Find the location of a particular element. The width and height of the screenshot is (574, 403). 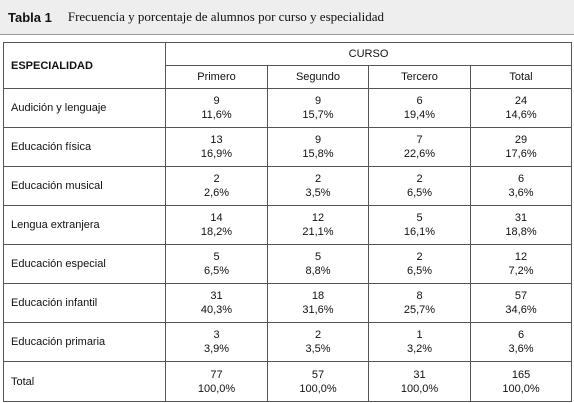

cell-percent: 14,6% is located at coordinates (521, 115).